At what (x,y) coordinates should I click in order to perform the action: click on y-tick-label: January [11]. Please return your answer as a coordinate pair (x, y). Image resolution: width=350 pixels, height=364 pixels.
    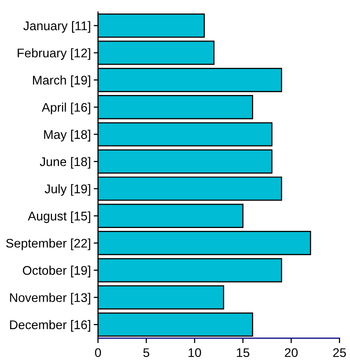
    Looking at the image, I should click on (56, 27).